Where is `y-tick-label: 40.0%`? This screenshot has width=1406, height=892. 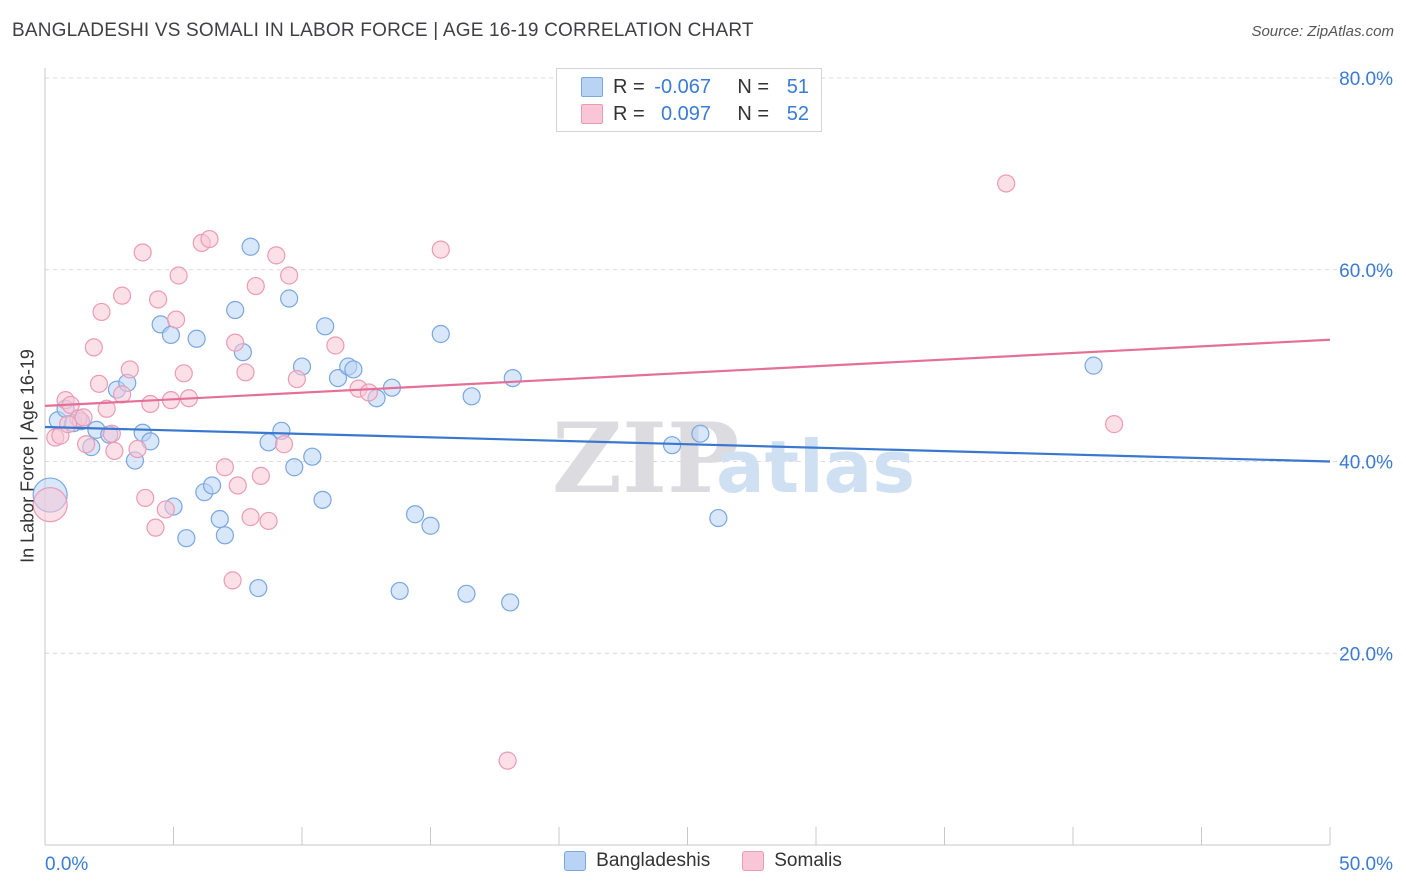 y-tick-label: 40.0% is located at coordinates (1366, 463).